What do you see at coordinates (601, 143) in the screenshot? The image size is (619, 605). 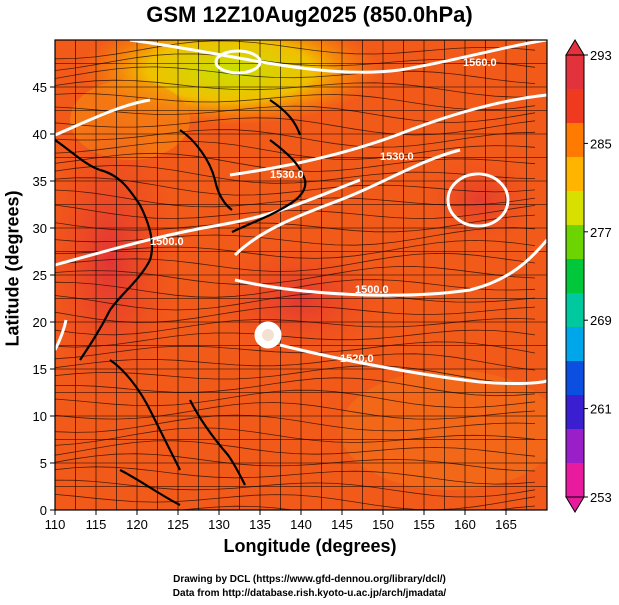 I see `colorbar-label: 285` at bounding box center [601, 143].